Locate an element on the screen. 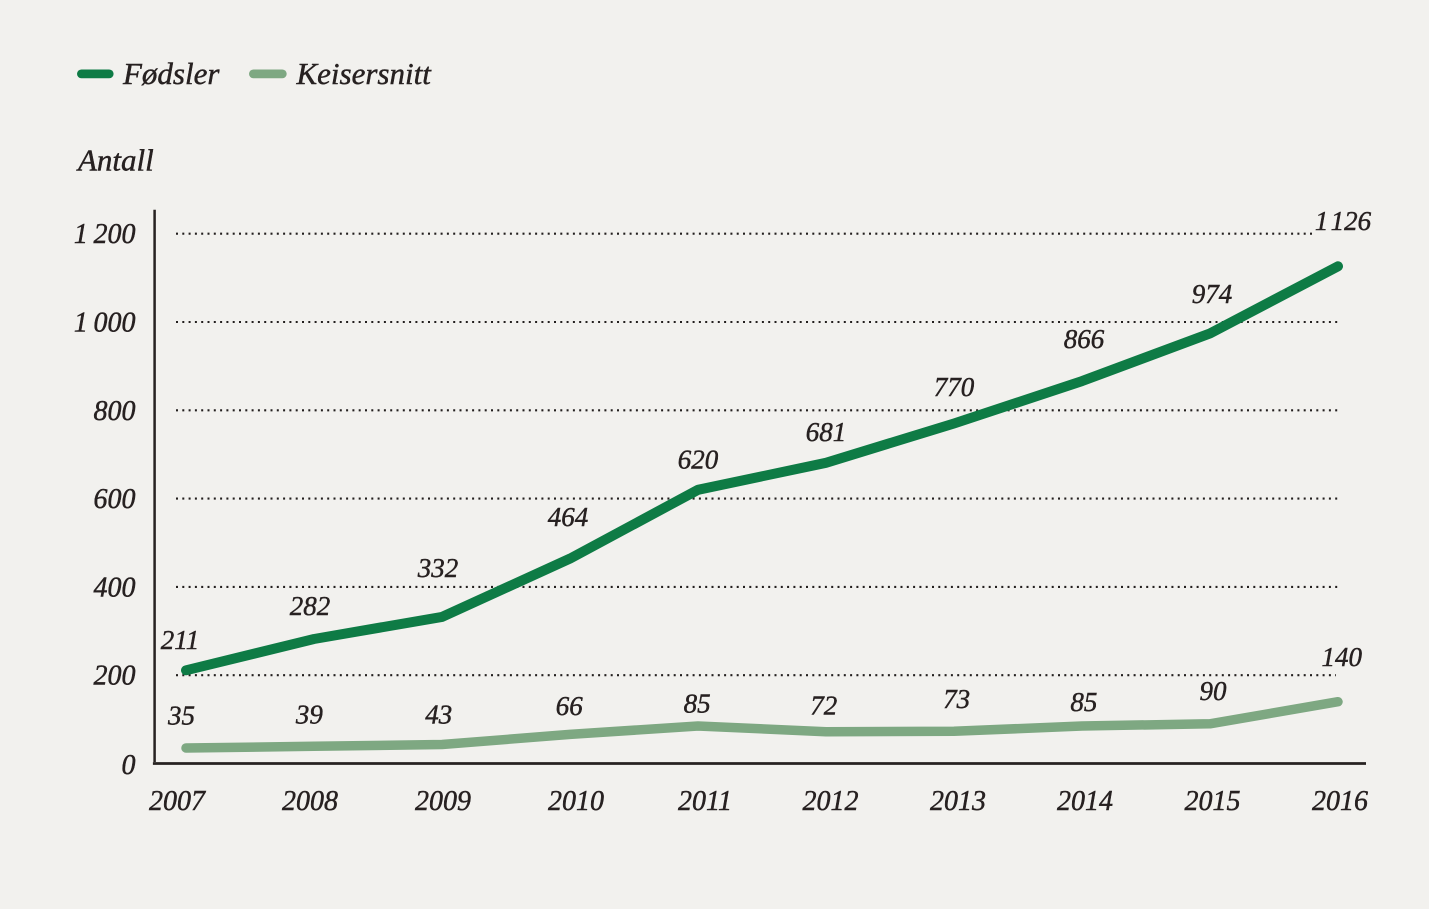 The height and width of the screenshot is (909, 1429). svg-text: 2015 is located at coordinates (1213, 801).